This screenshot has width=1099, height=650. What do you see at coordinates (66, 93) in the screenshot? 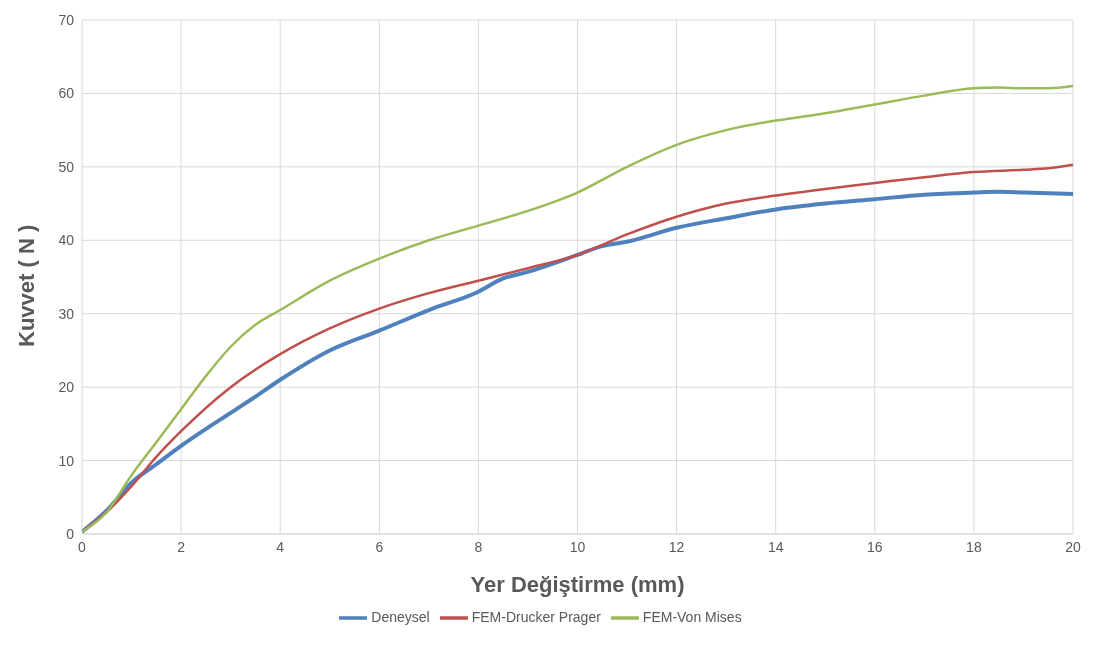
I see `y-tick-label: 60` at bounding box center [66, 93].